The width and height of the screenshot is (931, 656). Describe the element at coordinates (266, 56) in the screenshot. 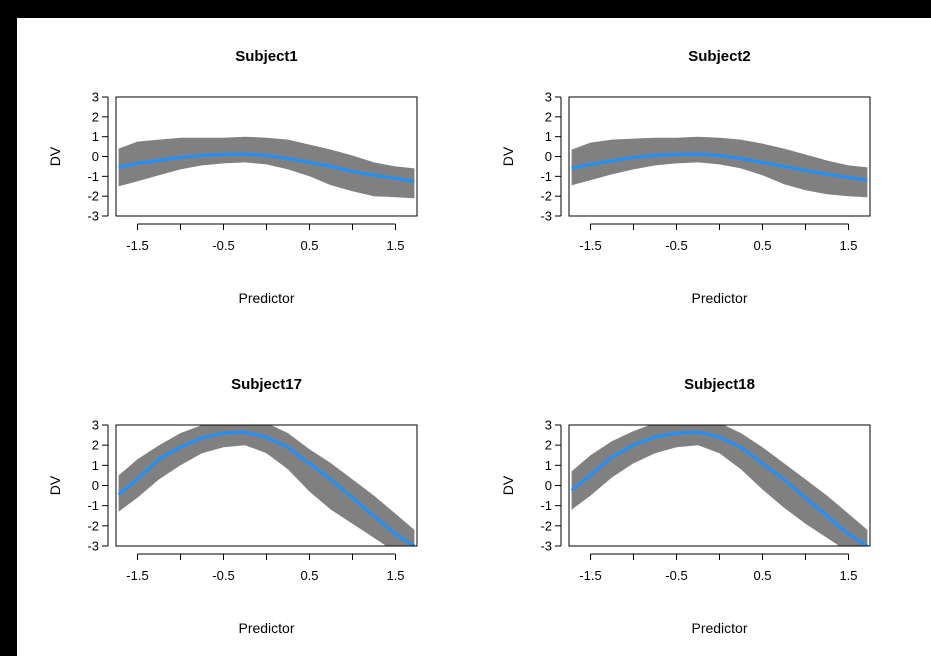

I see `chart-title: Subject1` at that location.